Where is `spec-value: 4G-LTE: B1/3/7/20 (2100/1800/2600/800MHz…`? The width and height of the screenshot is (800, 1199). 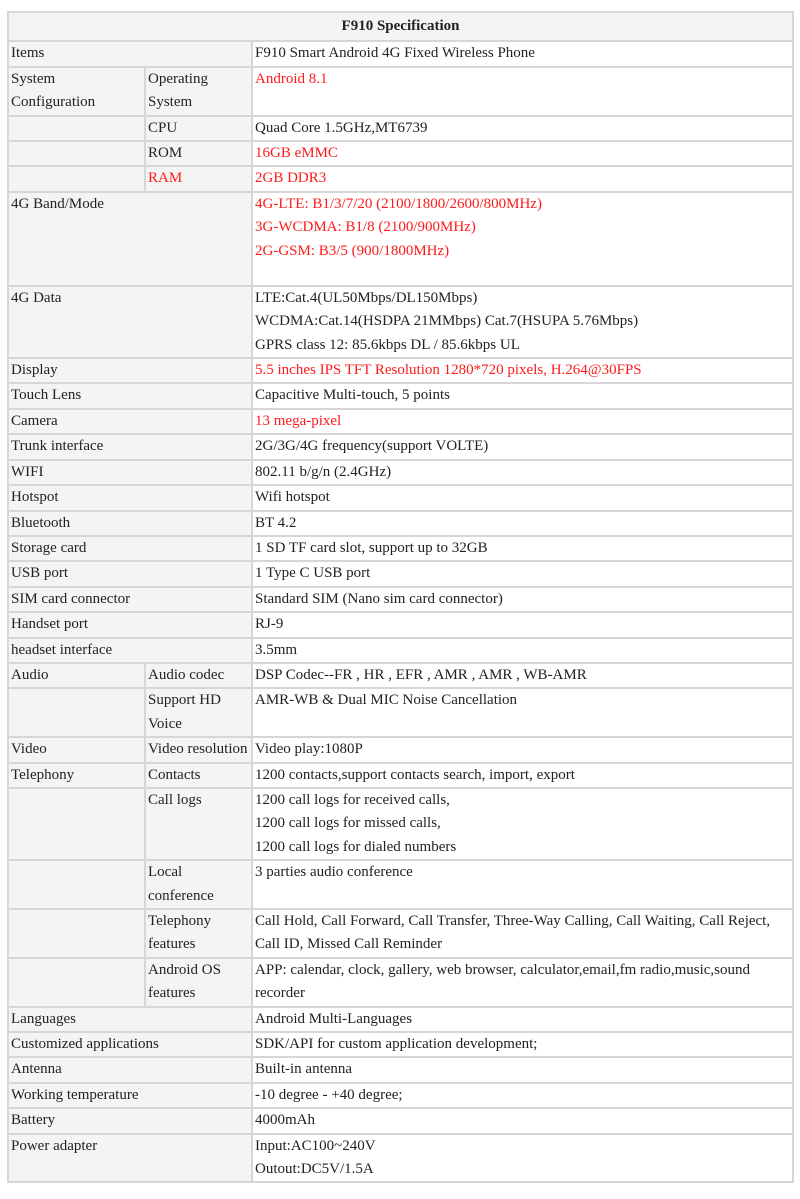 spec-value: 4G-LTE: B1/3/7/20 (2100/1800/2600/800MHz… is located at coordinates (522, 238).